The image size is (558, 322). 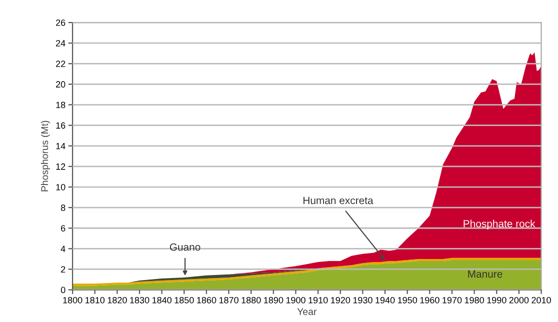 What do you see at coordinates (206, 300) in the screenshot?
I see `x-tick-label: 1860` at bounding box center [206, 300].